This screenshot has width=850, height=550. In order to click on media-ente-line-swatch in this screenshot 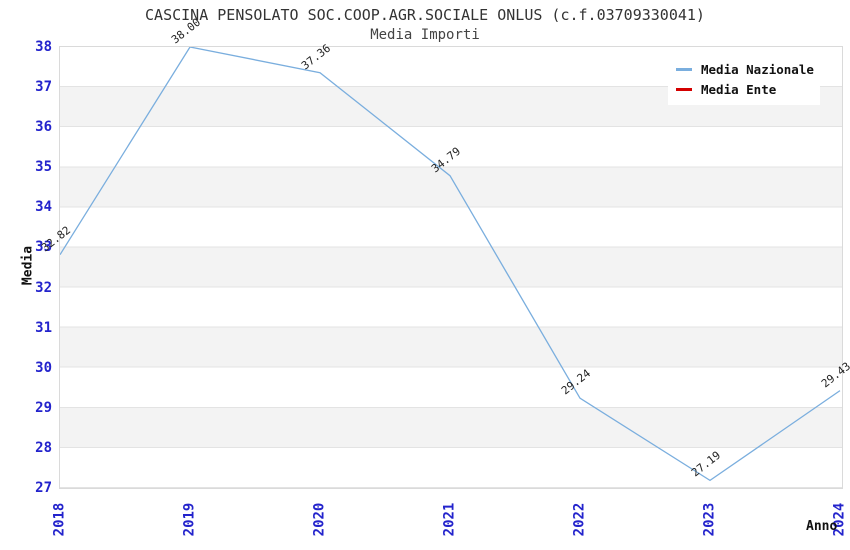, I will do `click(684, 89)`.